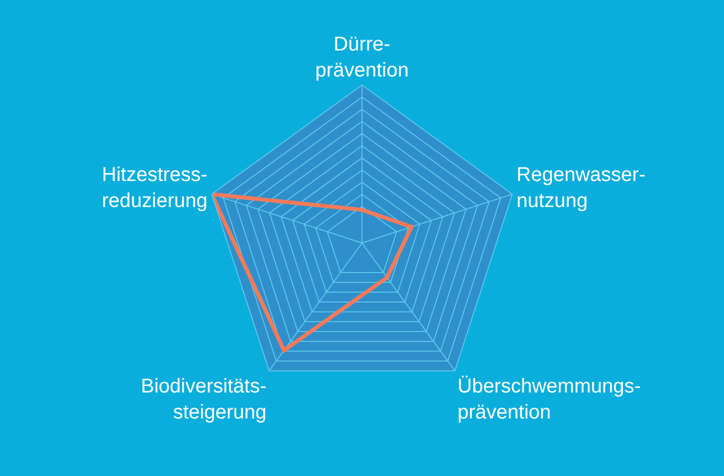 The width and height of the screenshot is (724, 476). Describe the element at coordinates (203, 399) in the screenshot. I see `spoke-label: Biodiversitäts- steigerung` at that location.